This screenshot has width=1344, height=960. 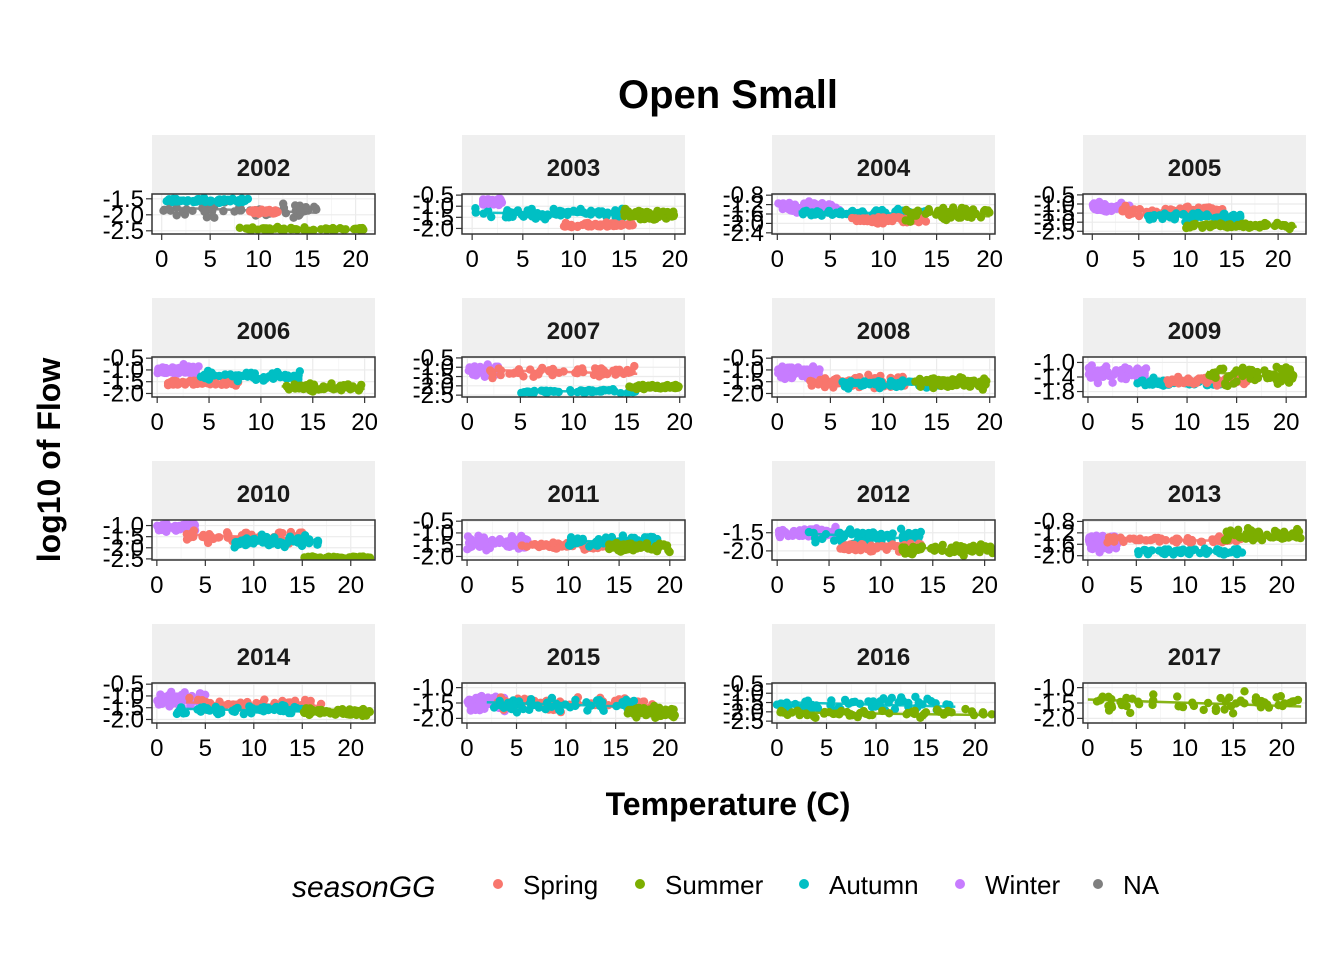 I want to click on legend-item-na: NA, so click(x=1126, y=885).